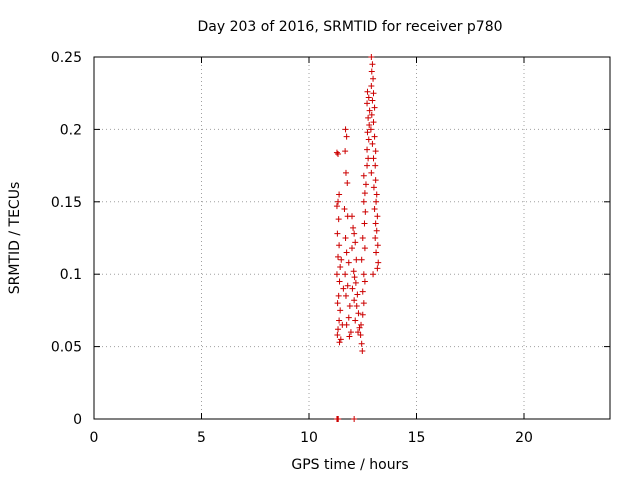 Image resolution: width=640 pixels, height=480 pixels. What do you see at coordinates (66, 203) in the screenshot?
I see `y-tick-label: 0.15` at bounding box center [66, 203].